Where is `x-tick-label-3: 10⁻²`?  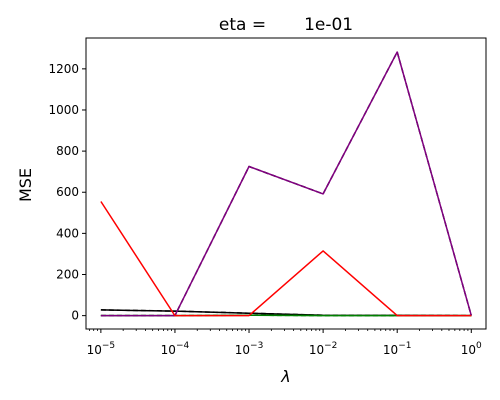 x-tick-label-3: 10⁻² is located at coordinates (323, 349).